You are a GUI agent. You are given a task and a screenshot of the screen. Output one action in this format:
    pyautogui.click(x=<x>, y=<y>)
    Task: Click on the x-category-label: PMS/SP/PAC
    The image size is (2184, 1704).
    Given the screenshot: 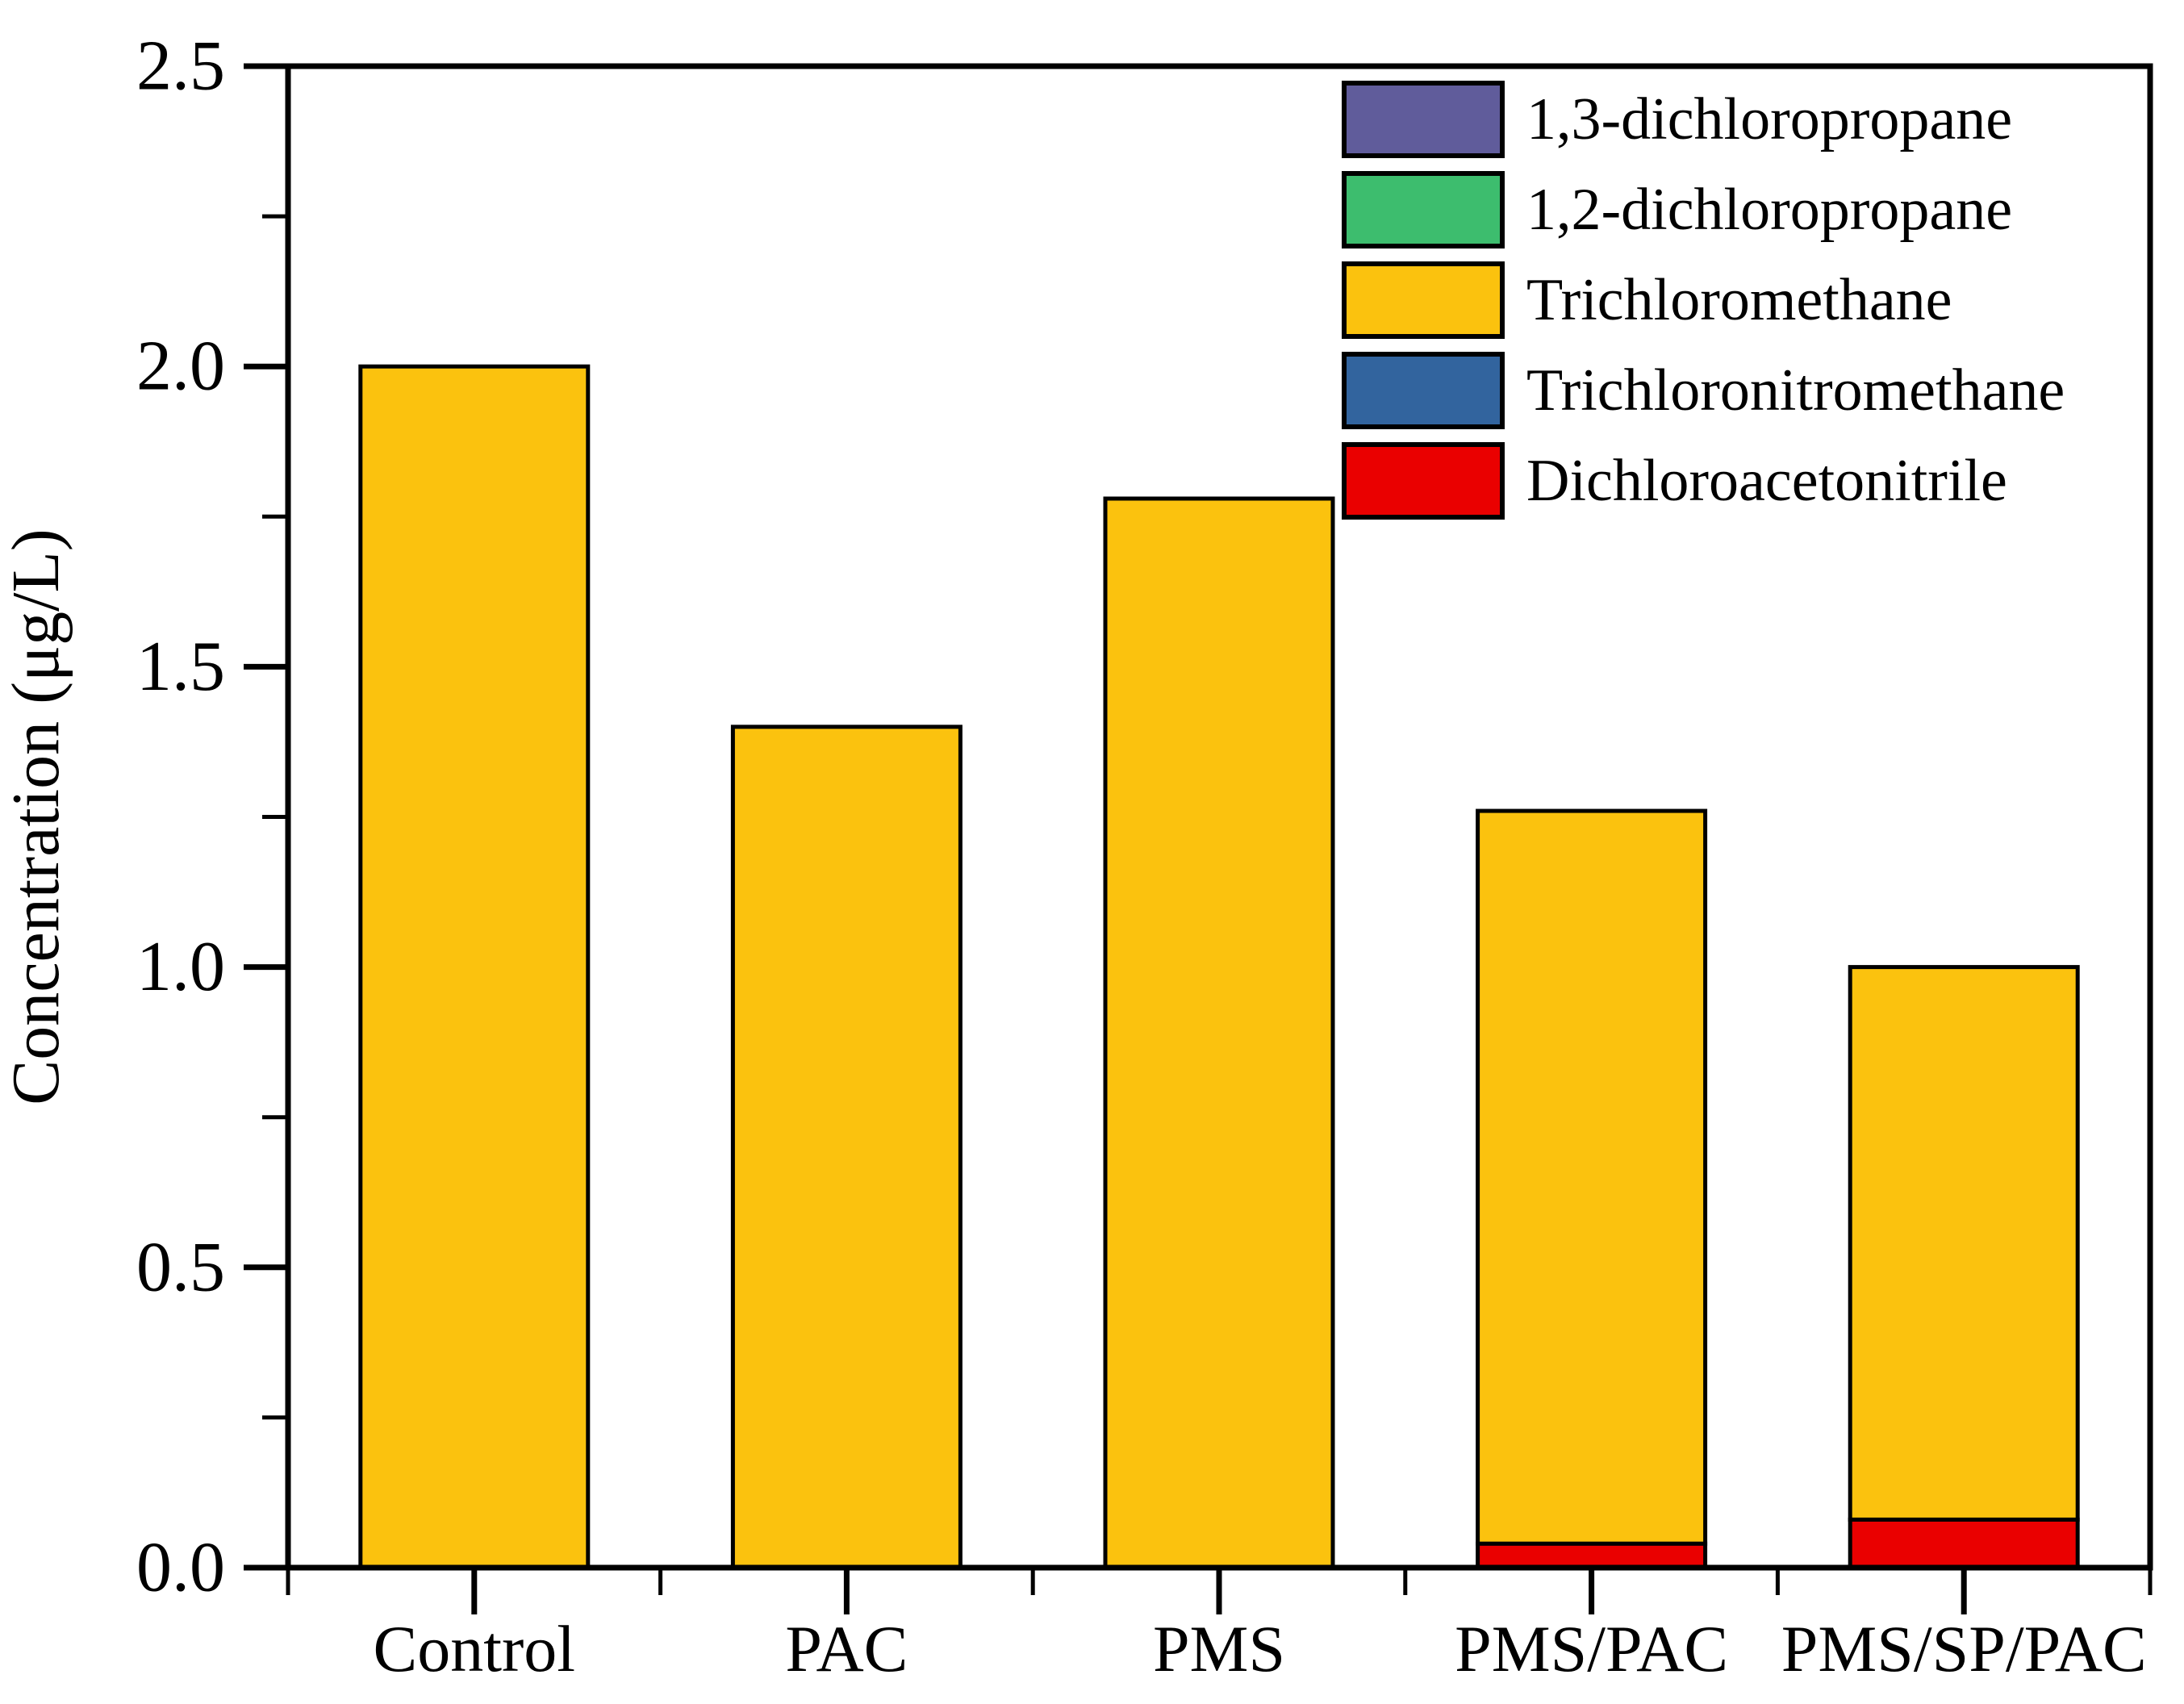 What is the action you would take?
    pyautogui.click(x=1964, y=1648)
    